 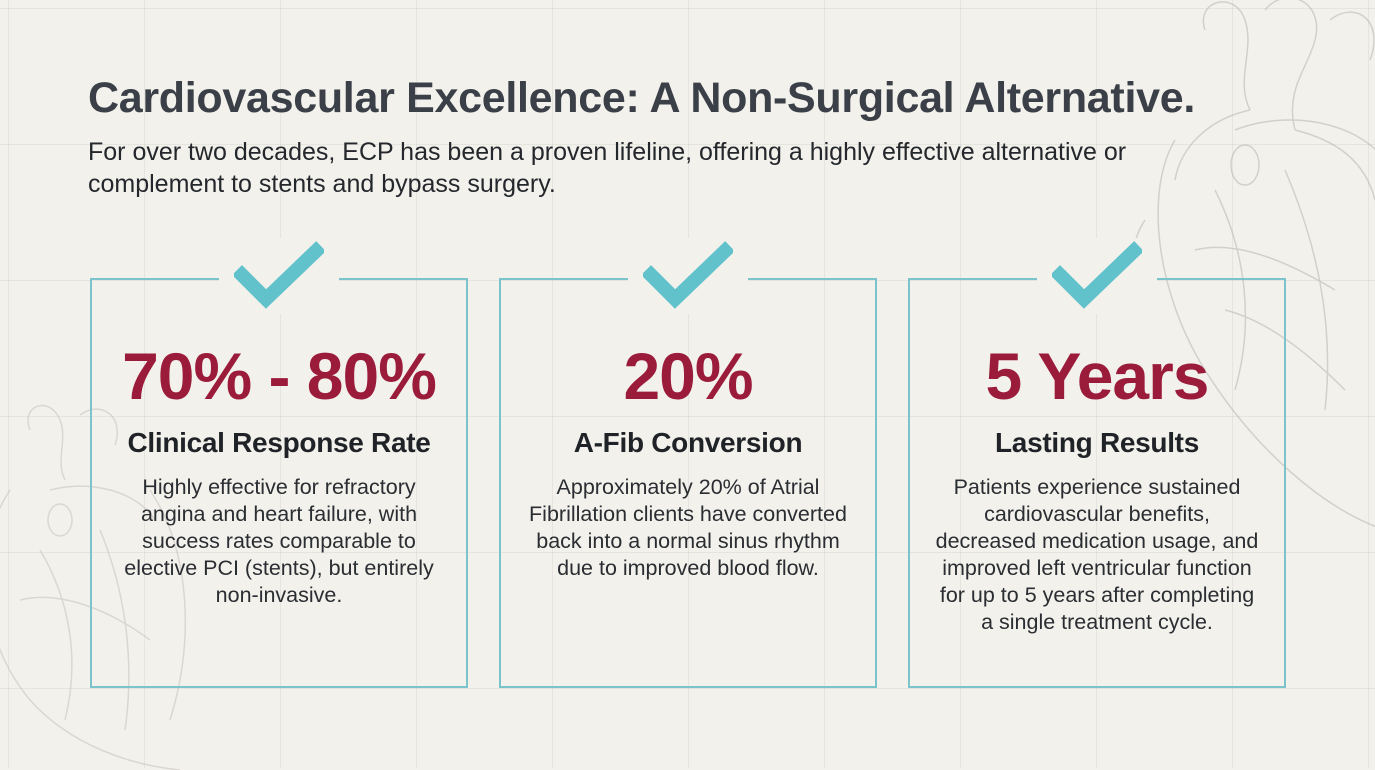 I want to click on stat-value: 5 Years, so click(x=1097, y=376).